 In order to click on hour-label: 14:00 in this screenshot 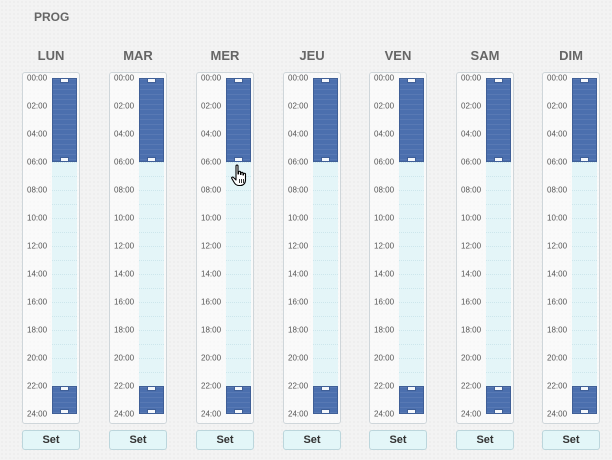, I will do `click(211, 274)`.